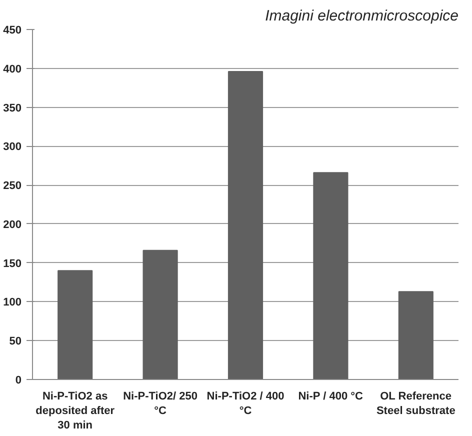 The width and height of the screenshot is (472, 436). What do you see at coordinates (18, 380) in the screenshot?
I see `y-tick-label: 0` at bounding box center [18, 380].